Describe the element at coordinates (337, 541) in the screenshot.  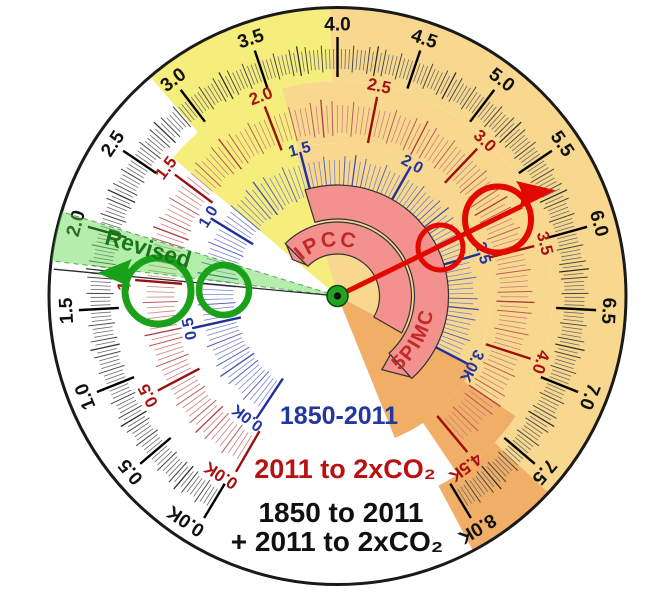
I see `legend-total-line2: + 2011 to 2xCO₂` at that location.